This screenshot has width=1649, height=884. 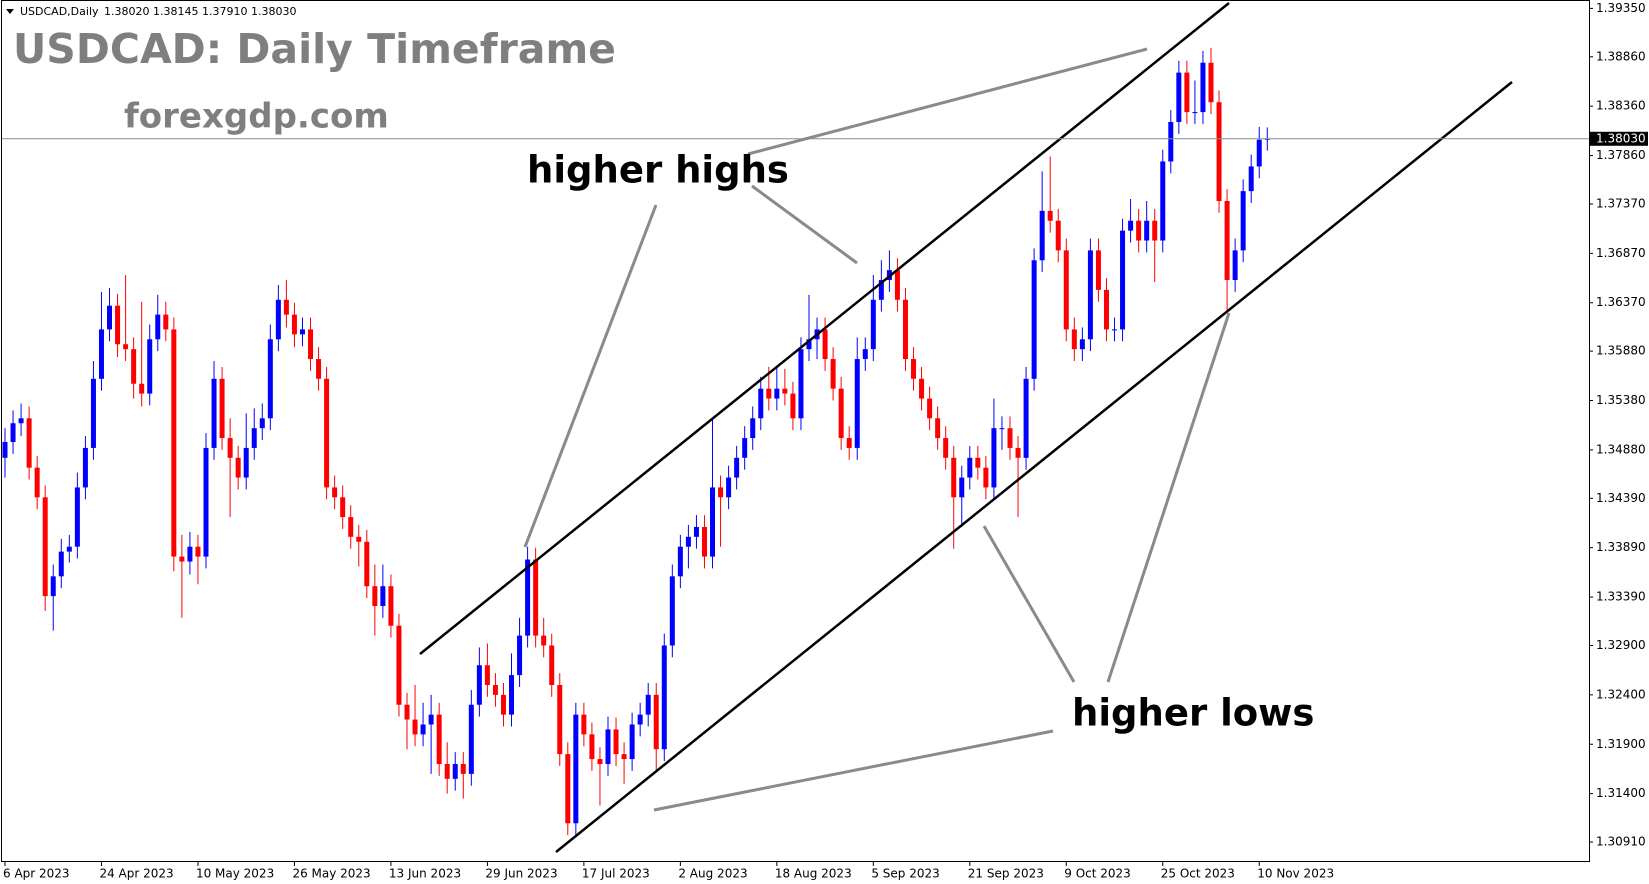 I want to click on symbol: USDCAD,Daily, so click(x=59, y=11).